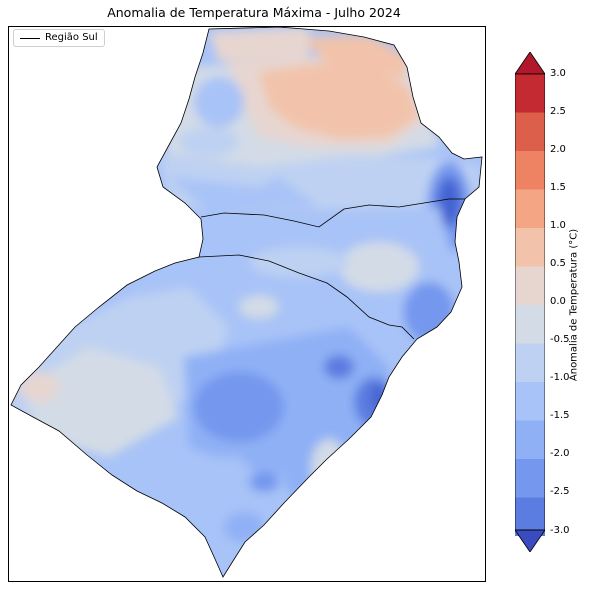  What do you see at coordinates (560, 377) in the screenshot?
I see `colorbar-tick: -1.0` at bounding box center [560, 377].